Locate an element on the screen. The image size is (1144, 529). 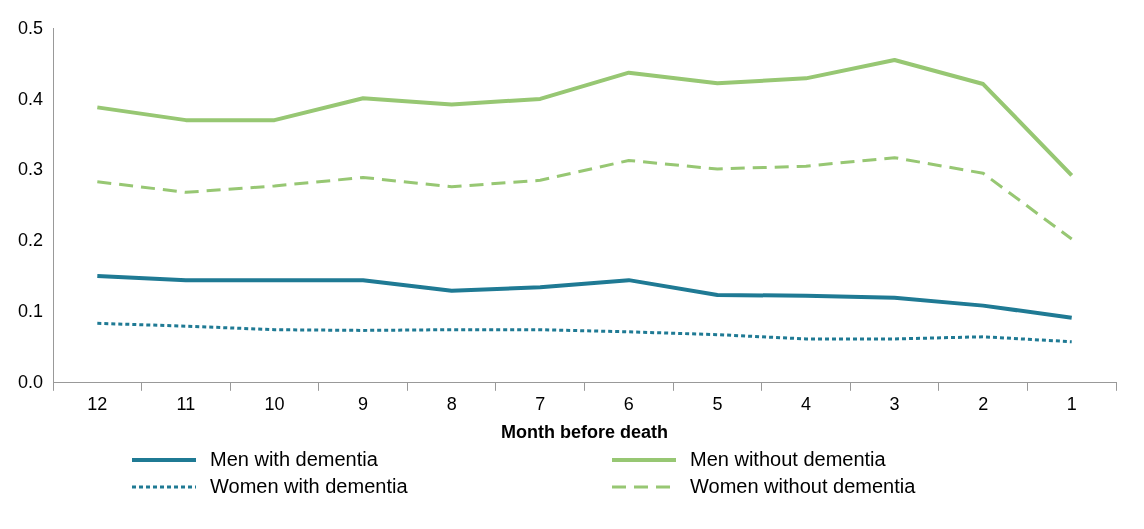
x-tick-label: 3 is located at coordinates (894, 403).